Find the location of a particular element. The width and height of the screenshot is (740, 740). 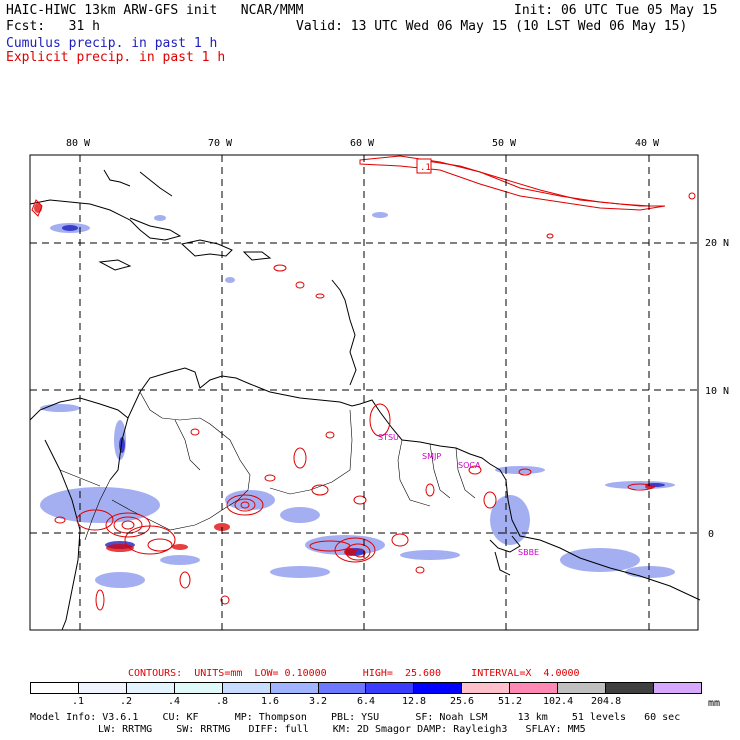

colorbar-tick-label: 12.8 is located at coordinates (414, 701).